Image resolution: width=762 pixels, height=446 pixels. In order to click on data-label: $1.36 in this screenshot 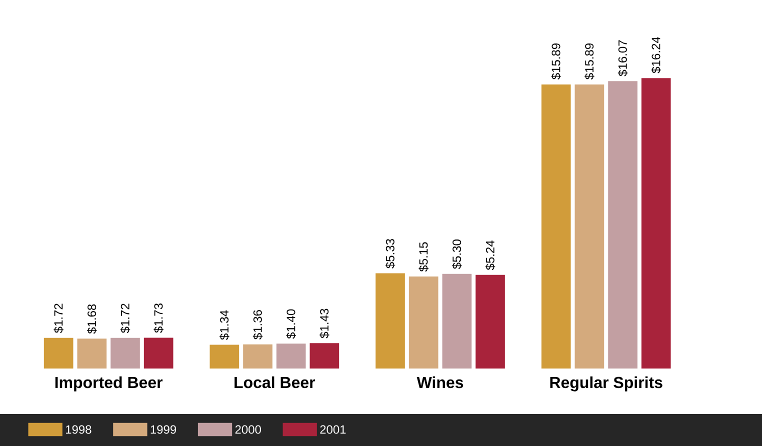, I will do `click(257, 325)`.